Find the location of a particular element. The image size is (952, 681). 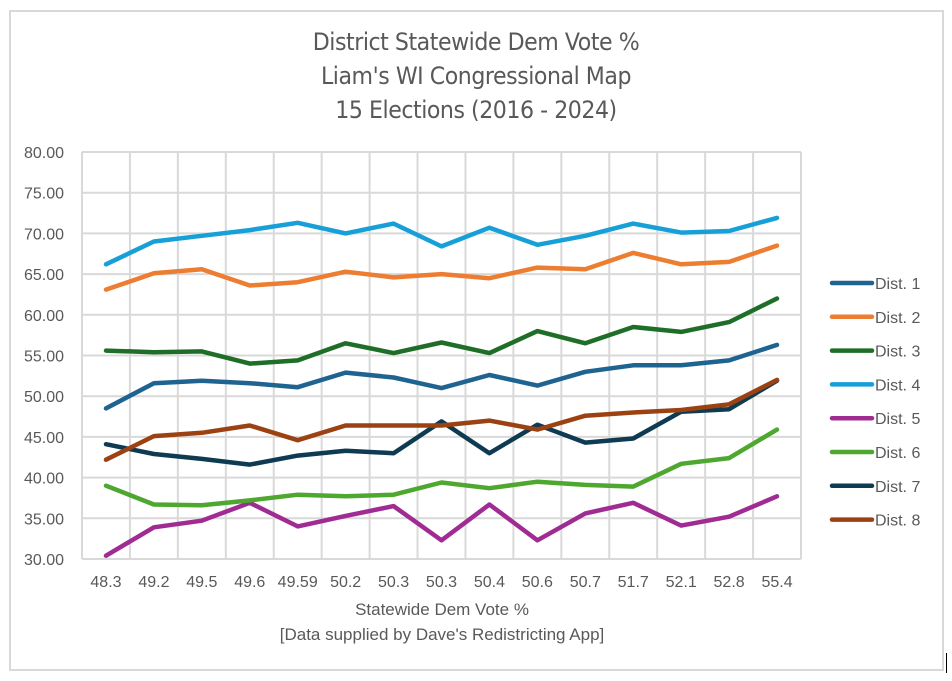

x-tick-label: 49.59 is located at coordinates (298, 582).